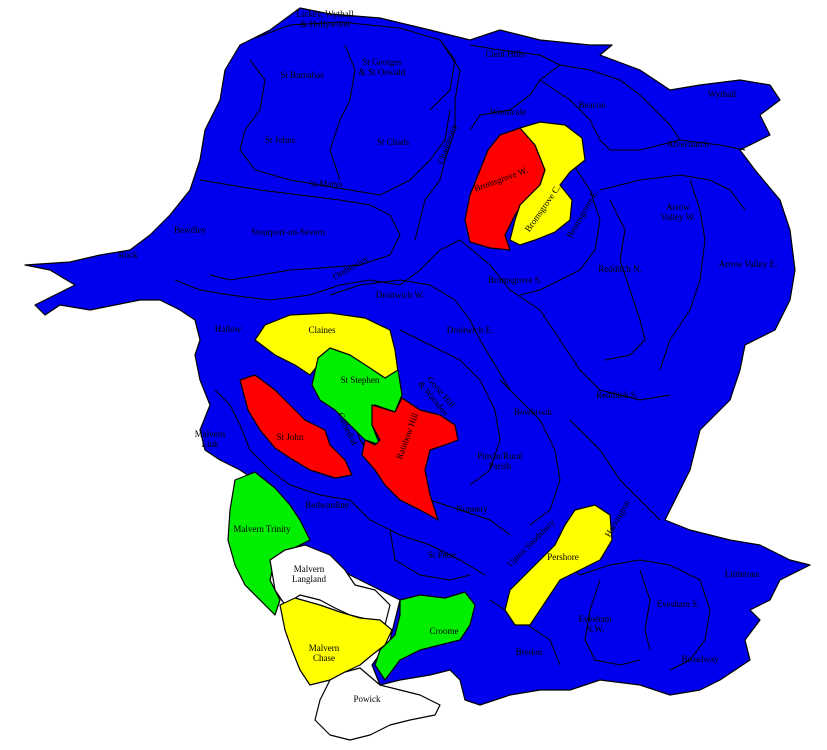 The image size is (827, 750). What do you see at coordinates (722, 94) in the screenshot?
I see `ward-label-wythall: Wythall` at bounding box center [722, 94].